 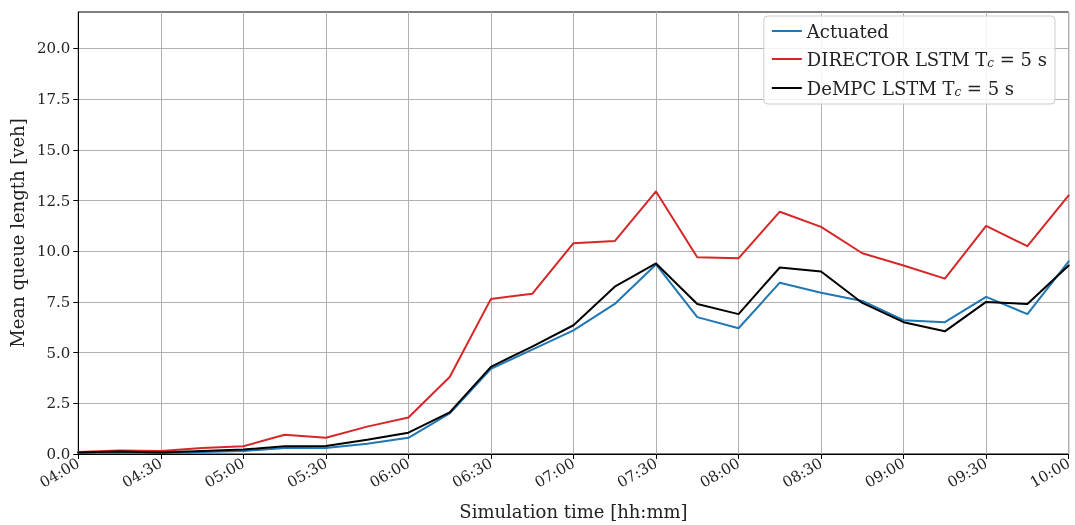 What do you see at coordinates (847, 31) in the screenshot?
I see `legend-label: Actuated` at bounding box center [847, 31].